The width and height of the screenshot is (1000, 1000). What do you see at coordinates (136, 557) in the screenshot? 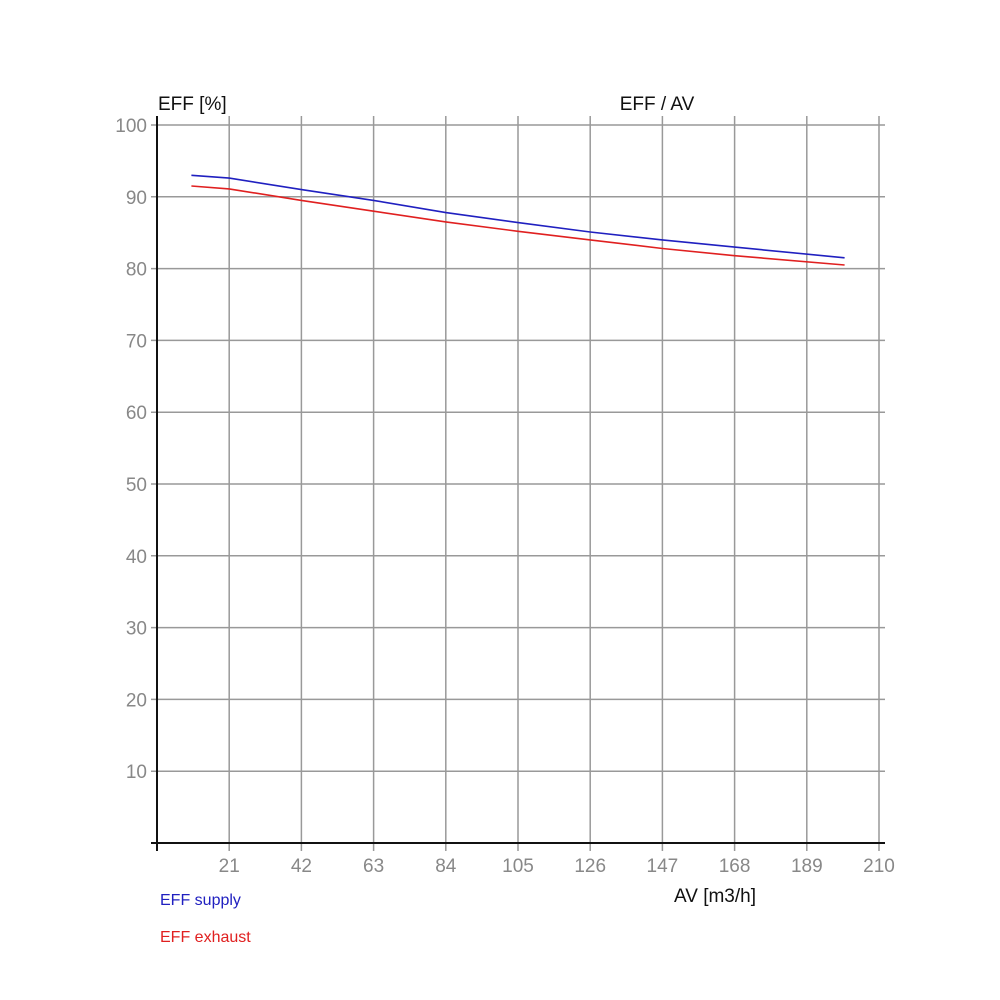
I see `y-tick-label: 40` at bounding box center [136, 557].